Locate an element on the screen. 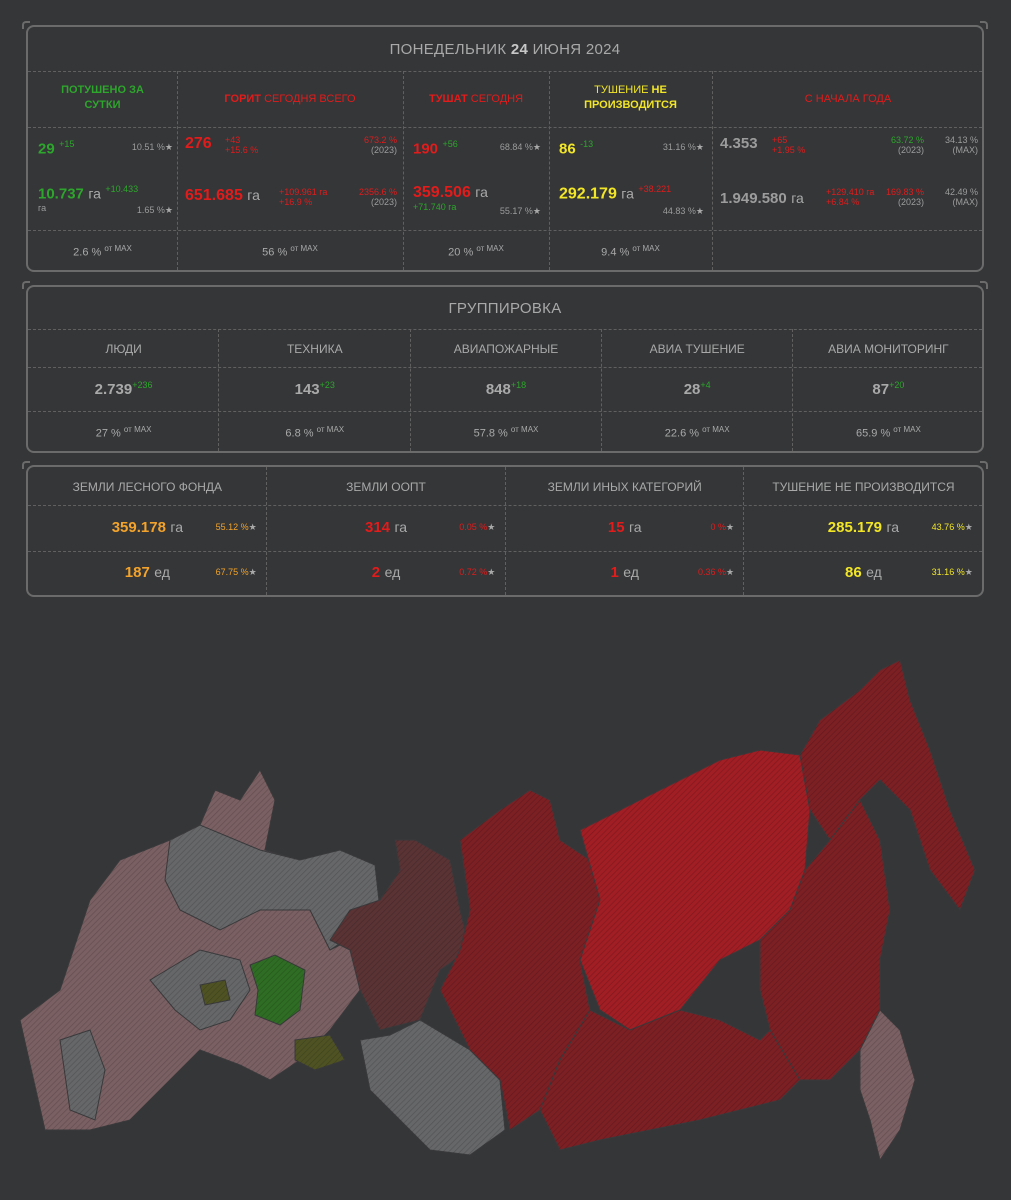  burning-of-max: 56 % от MAX is located at coordinates (290, 251).